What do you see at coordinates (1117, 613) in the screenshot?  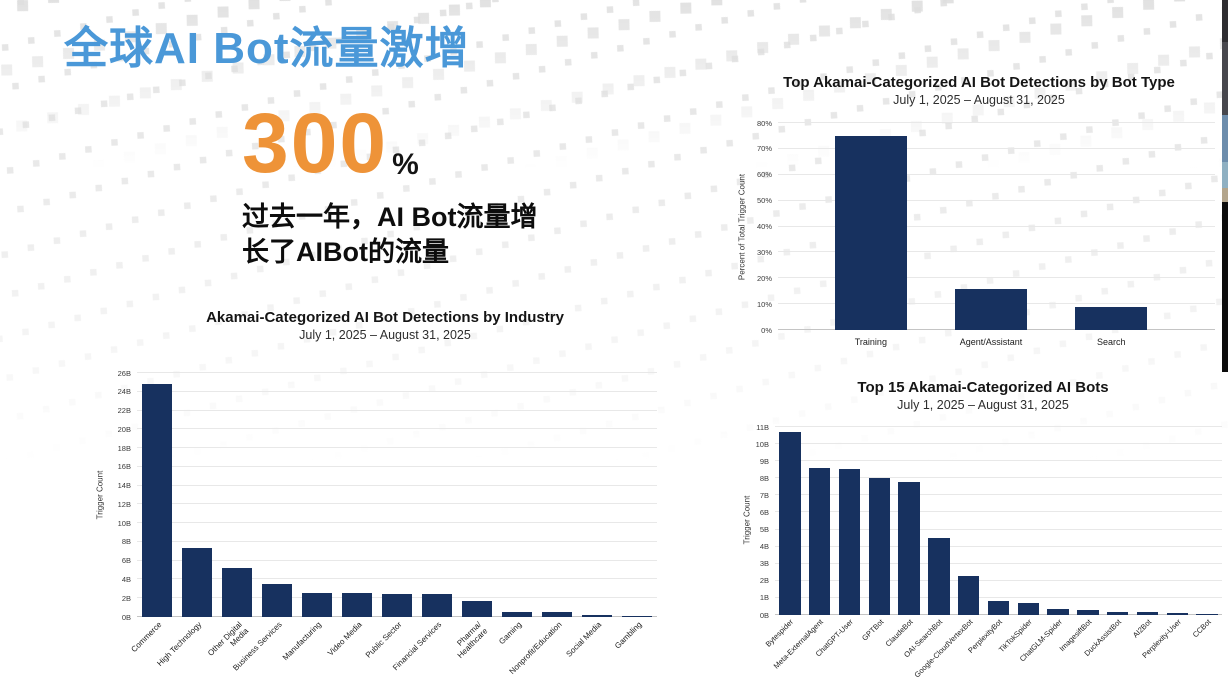 I see `bar-duckassistbot` at bounding box center [1117, 613].